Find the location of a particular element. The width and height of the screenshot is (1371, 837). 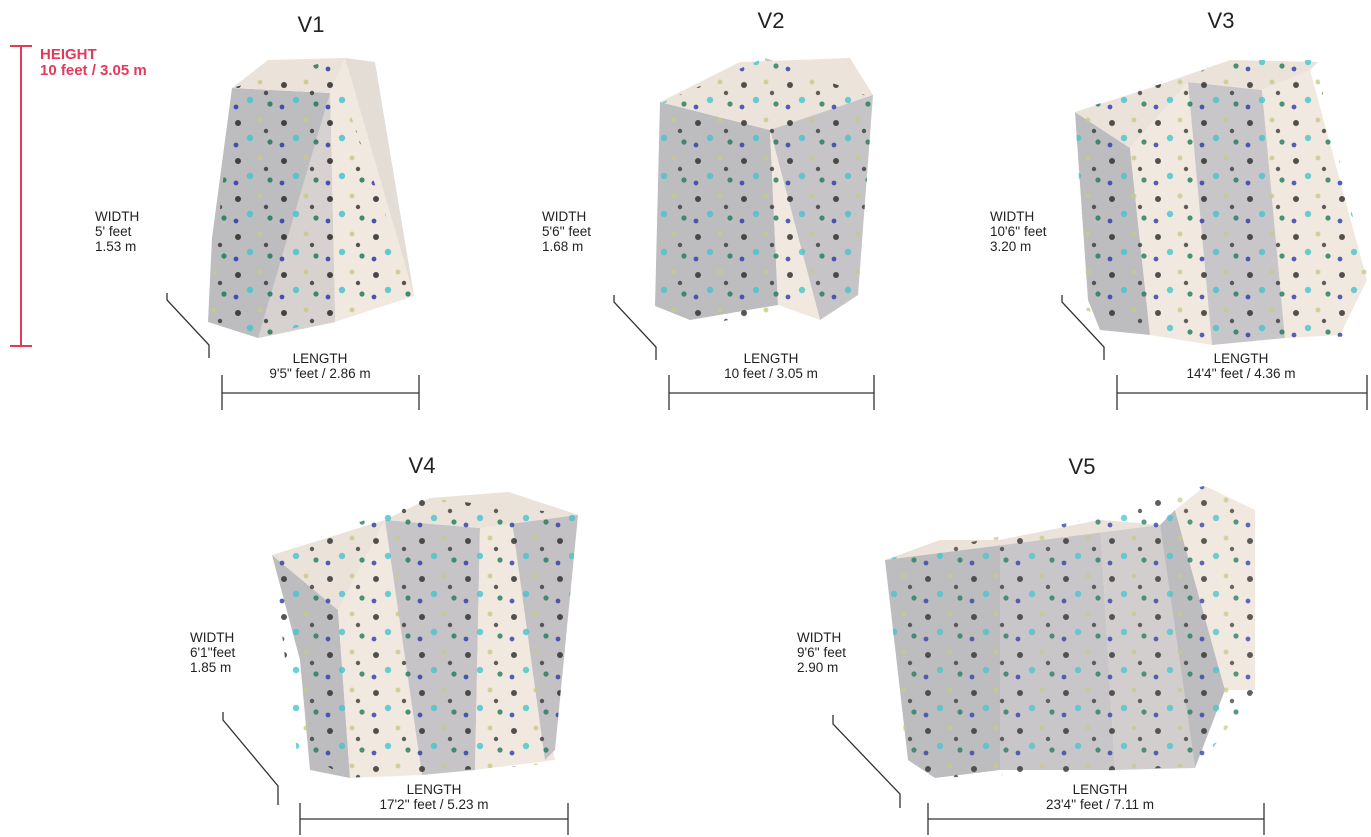

wall-title-v4: V4 is located at coordinates (422, 465).